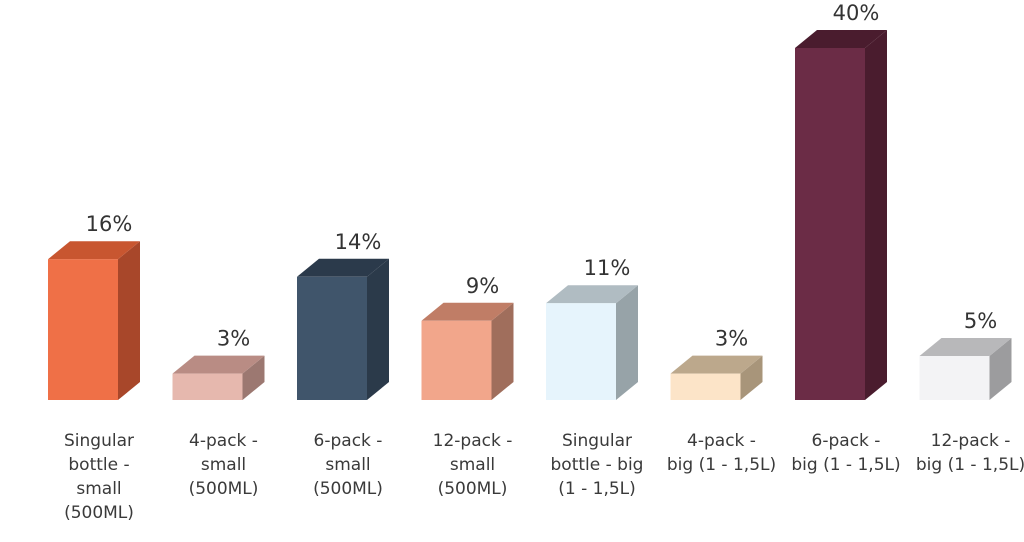  I want to click on bar-group: 3% 4-pack - big (1 - 1,5L), so click(721, 401).